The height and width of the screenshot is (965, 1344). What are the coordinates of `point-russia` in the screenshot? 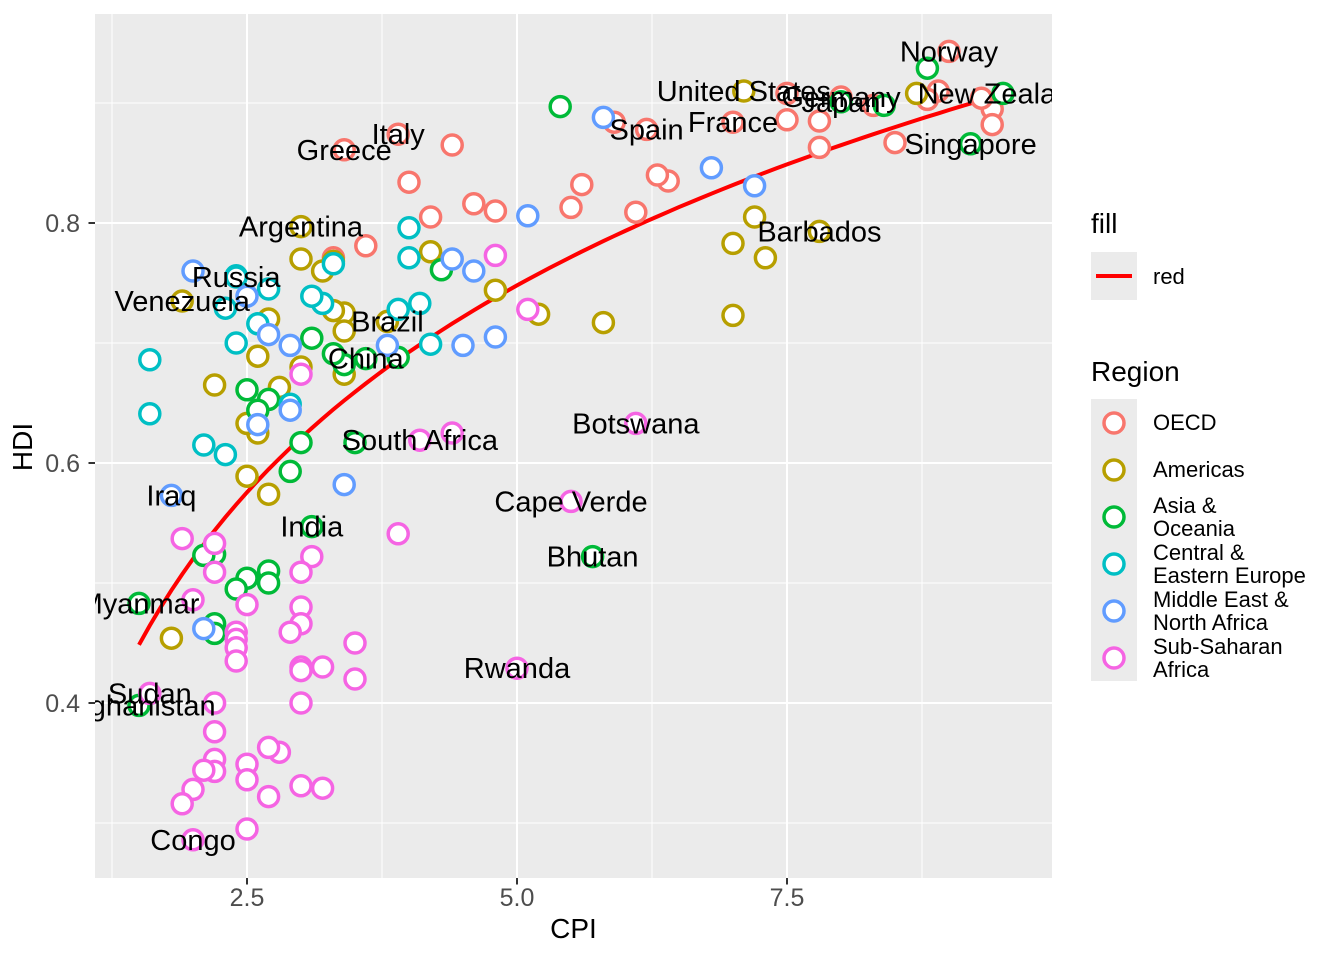 It's located at (236, 277).